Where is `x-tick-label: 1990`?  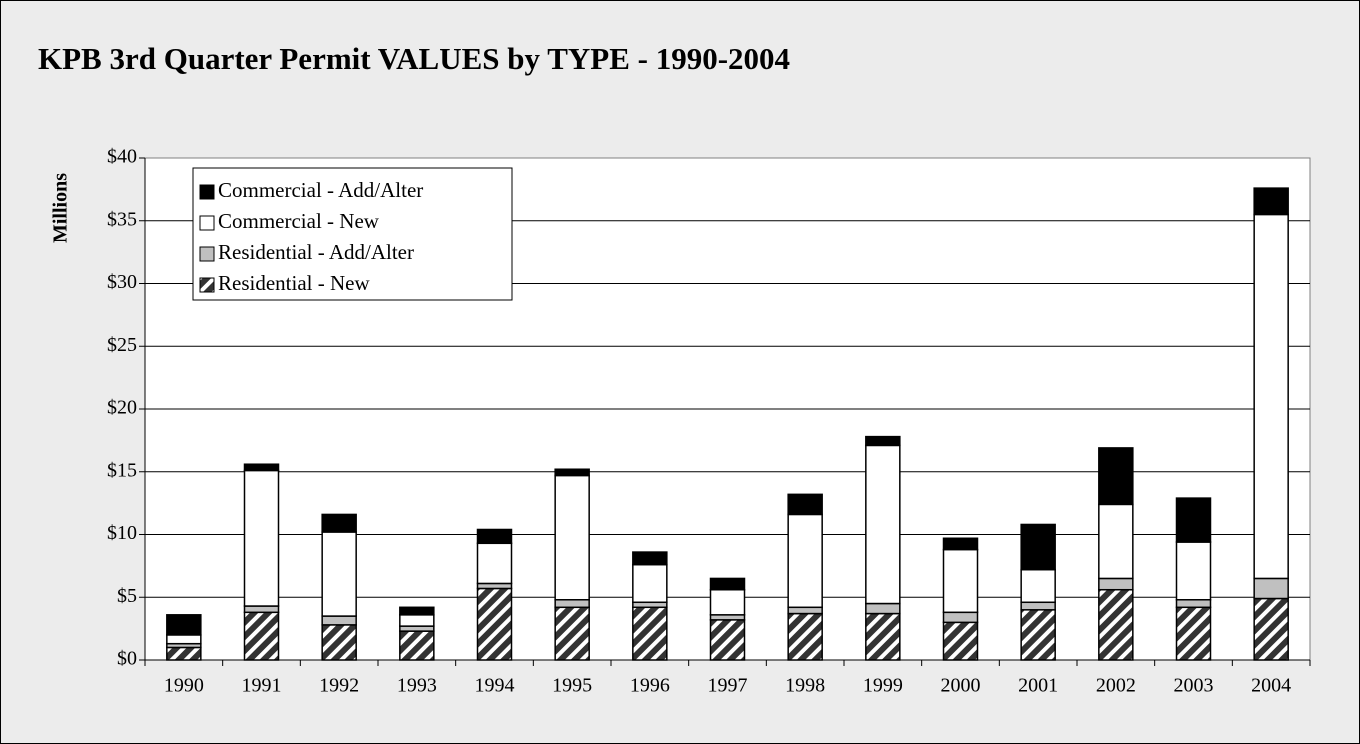
x-tick-label: 1990 is located at coordinates (184, 686).